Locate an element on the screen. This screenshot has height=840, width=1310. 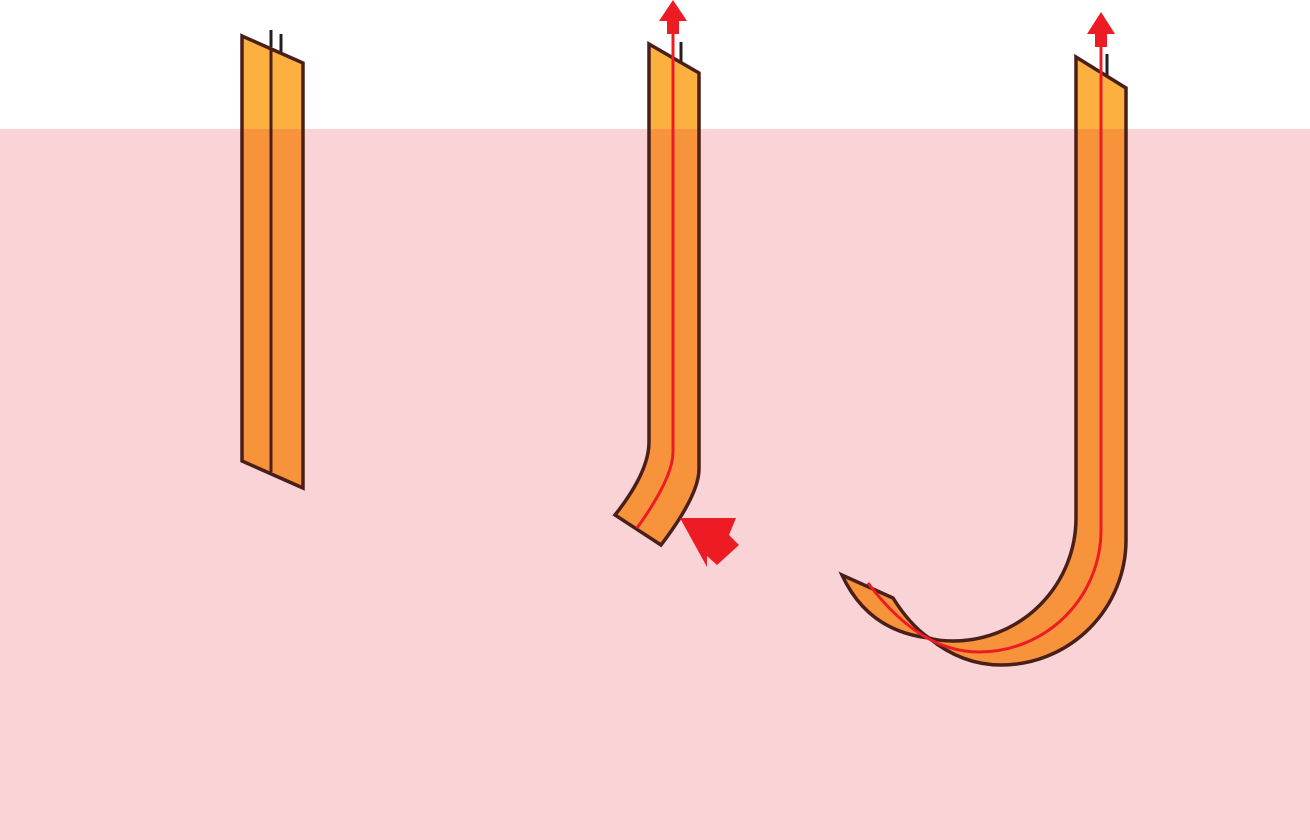
bent-withdraw-arrow-icon is located at coordinates (673, 17).